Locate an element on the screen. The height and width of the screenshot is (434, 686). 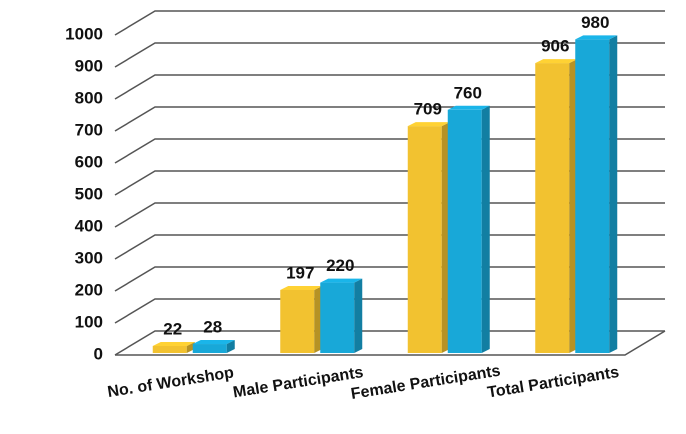
value-label: 709 is located at coordinates (428, 109).